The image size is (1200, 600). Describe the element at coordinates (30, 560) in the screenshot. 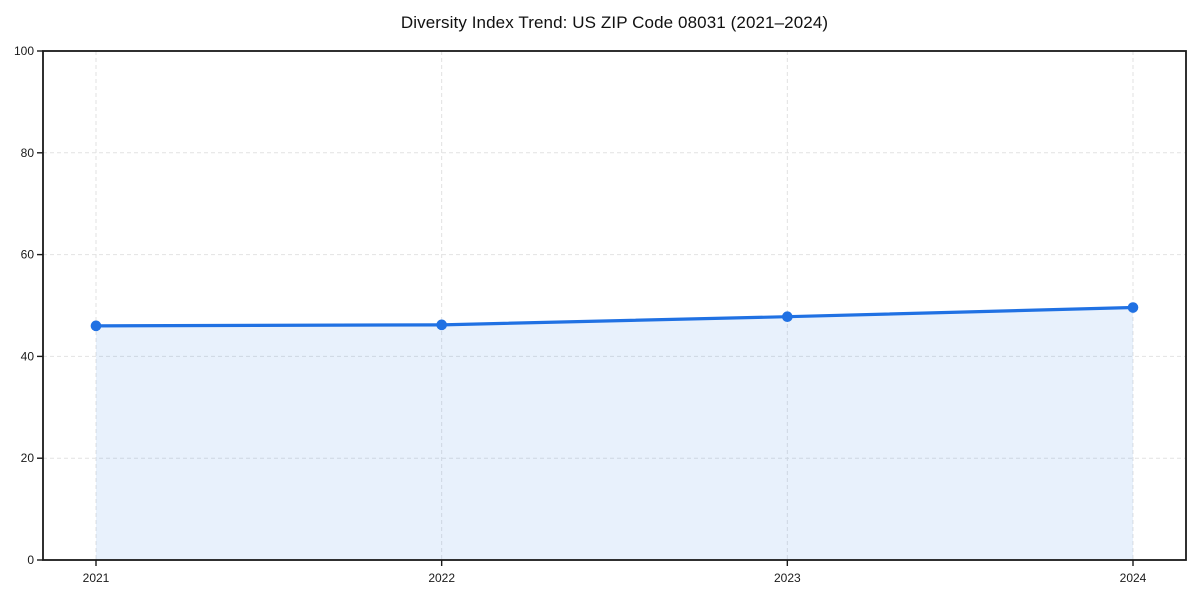

I see `y-tick-label: 0` at that location.